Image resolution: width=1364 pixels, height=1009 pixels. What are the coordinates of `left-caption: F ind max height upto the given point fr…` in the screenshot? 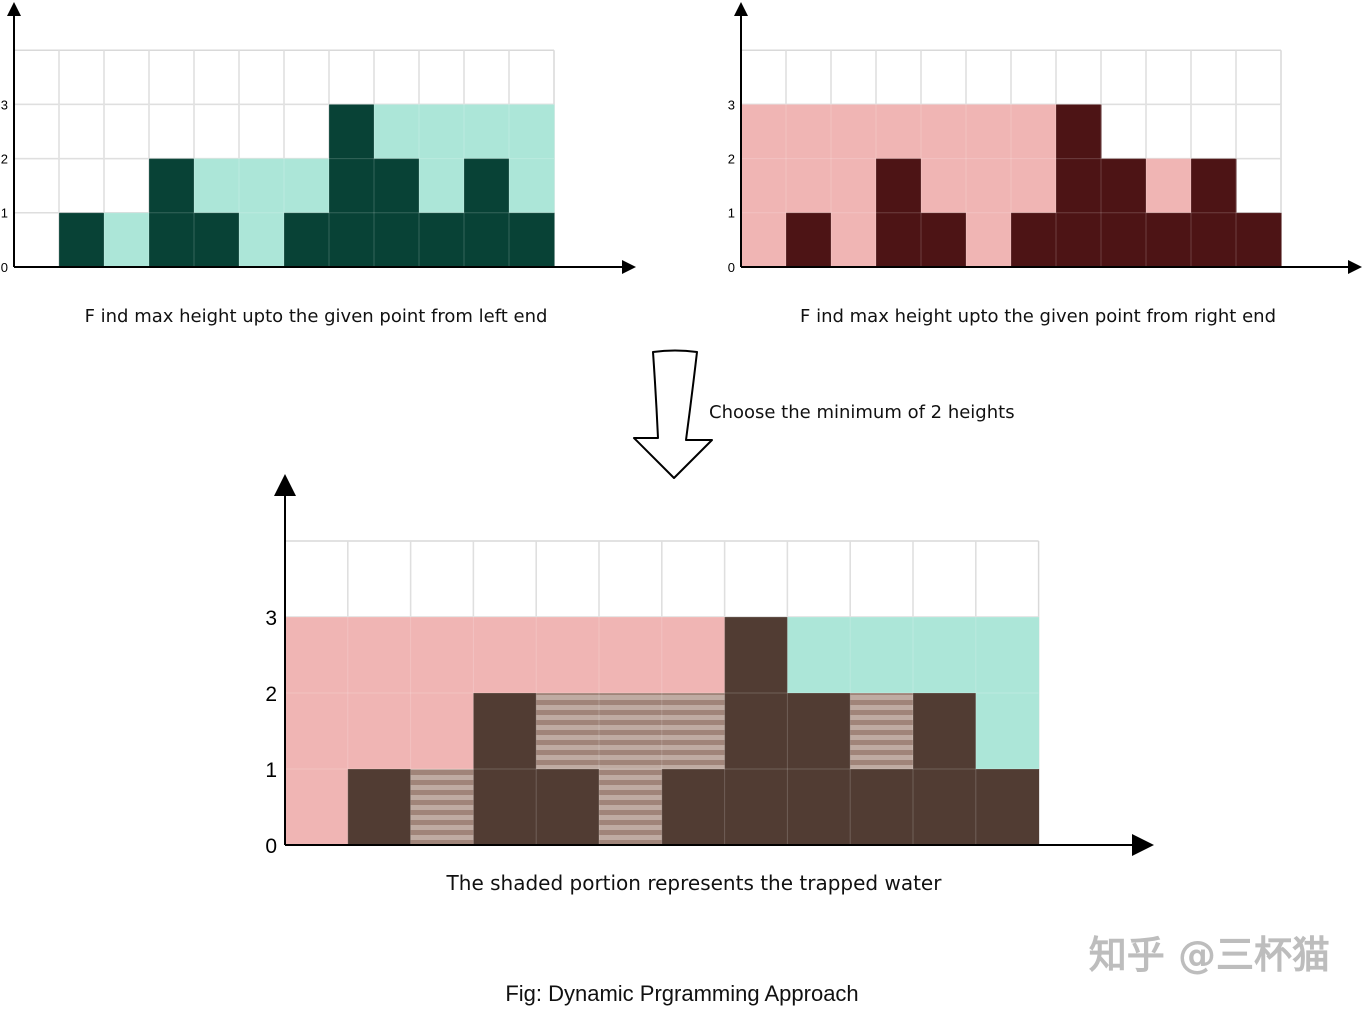 It's located at (316, 316).